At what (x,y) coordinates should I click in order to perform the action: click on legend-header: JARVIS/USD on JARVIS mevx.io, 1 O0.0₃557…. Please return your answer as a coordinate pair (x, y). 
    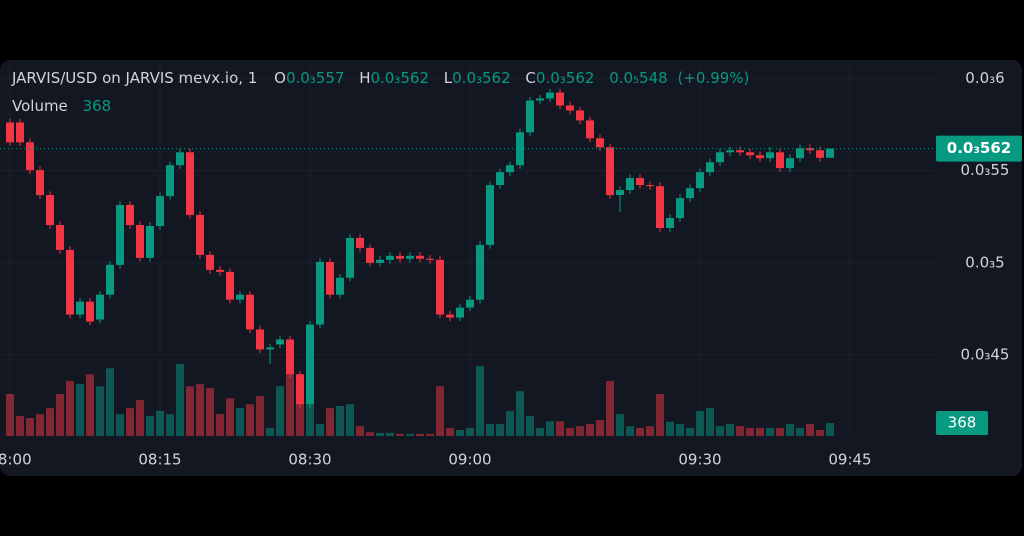
    Looking at the image, I should click on (380, 78).